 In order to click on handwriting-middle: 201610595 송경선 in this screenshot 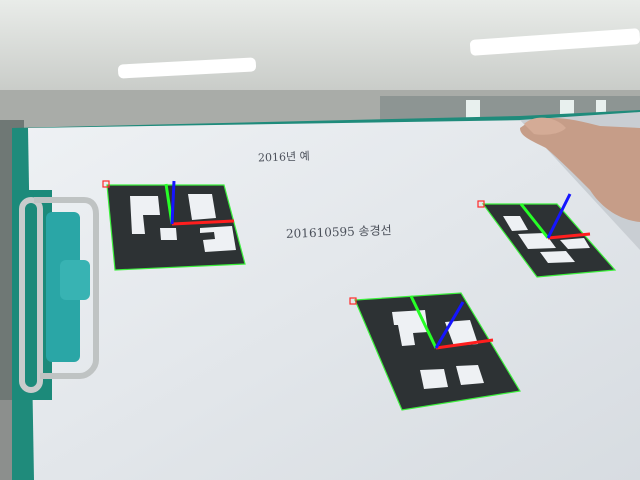, I will do `click(339, 232)`.